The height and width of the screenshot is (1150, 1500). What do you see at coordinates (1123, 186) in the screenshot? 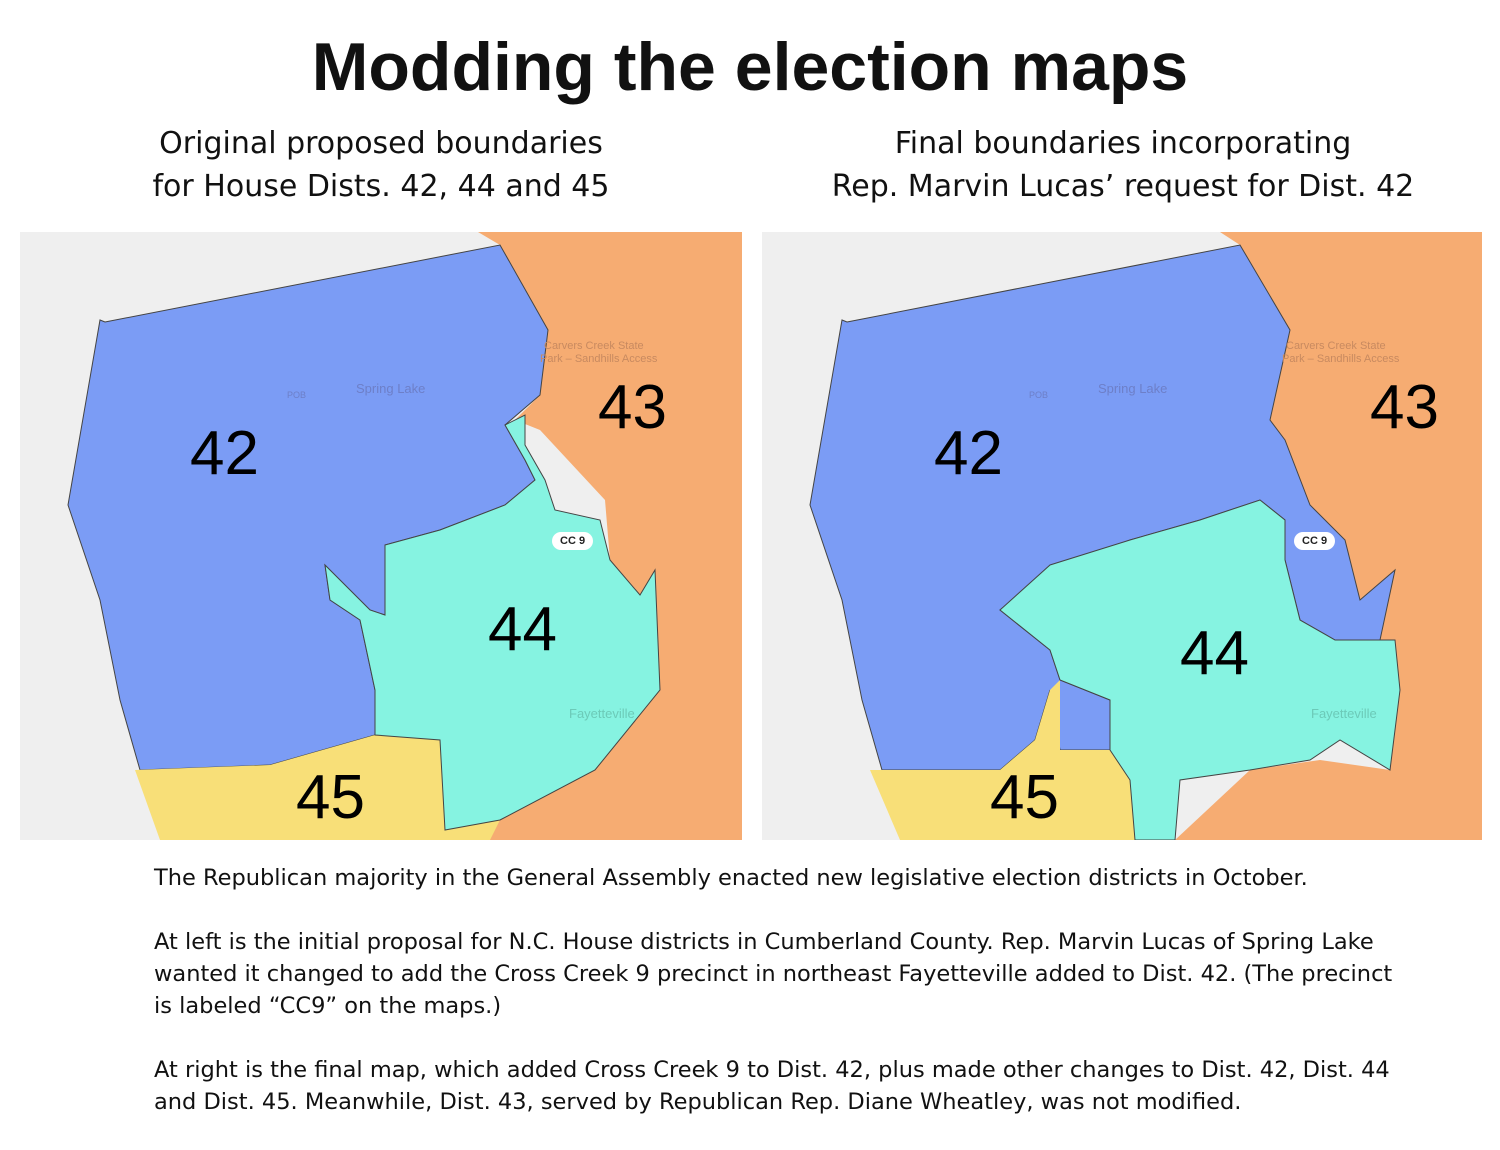
I see `subtitle-line: Rep. Marvin Lucas’ request for Dist. 42` at bounding box center [1123, 186].